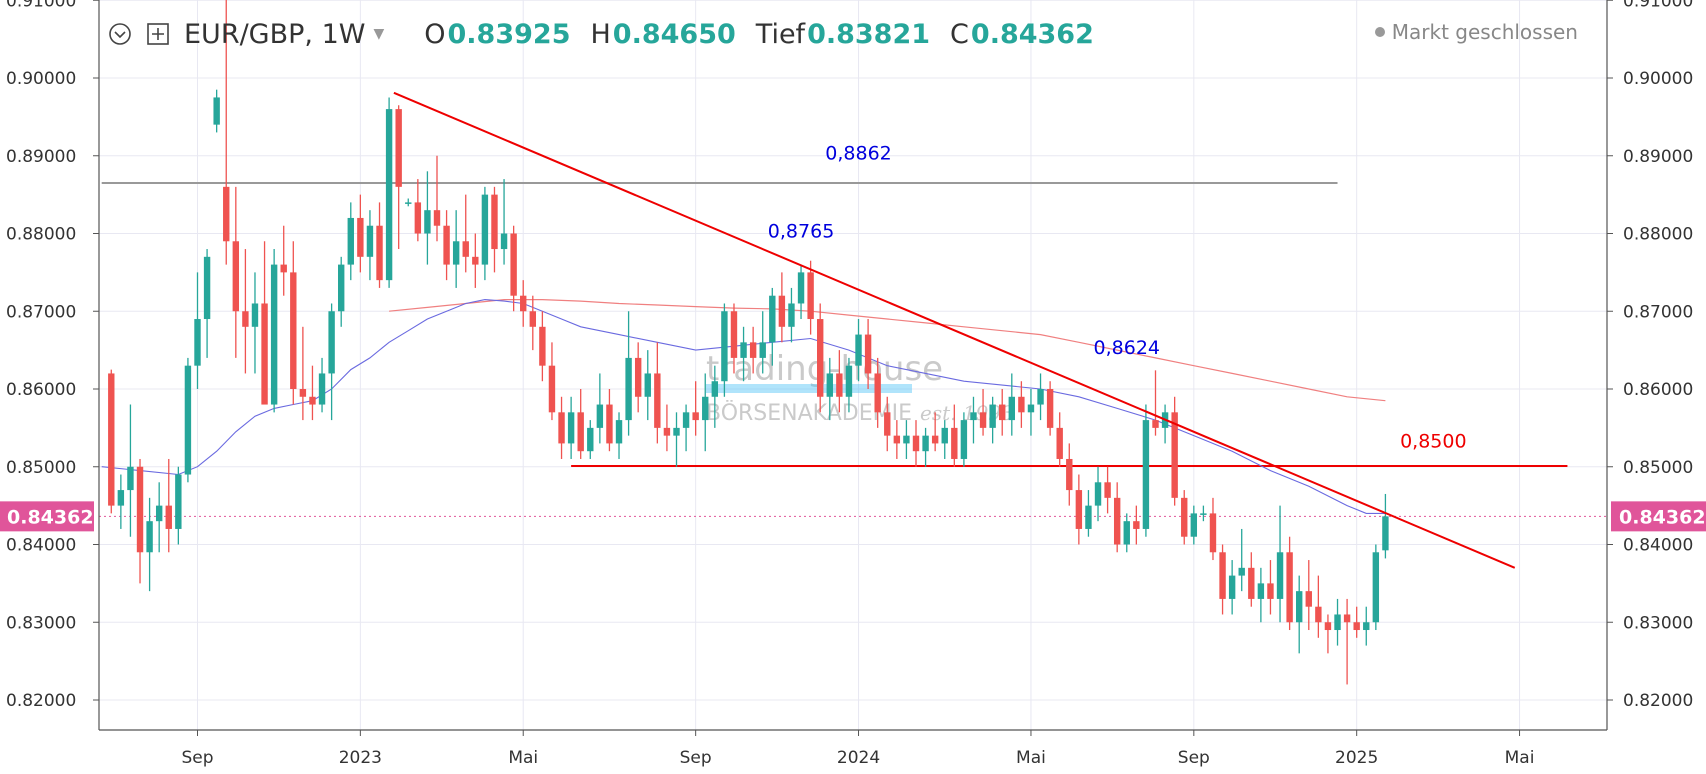 The image size is (1706, 774). I want to click on close-value: 0.84362, so click(1032, 34).